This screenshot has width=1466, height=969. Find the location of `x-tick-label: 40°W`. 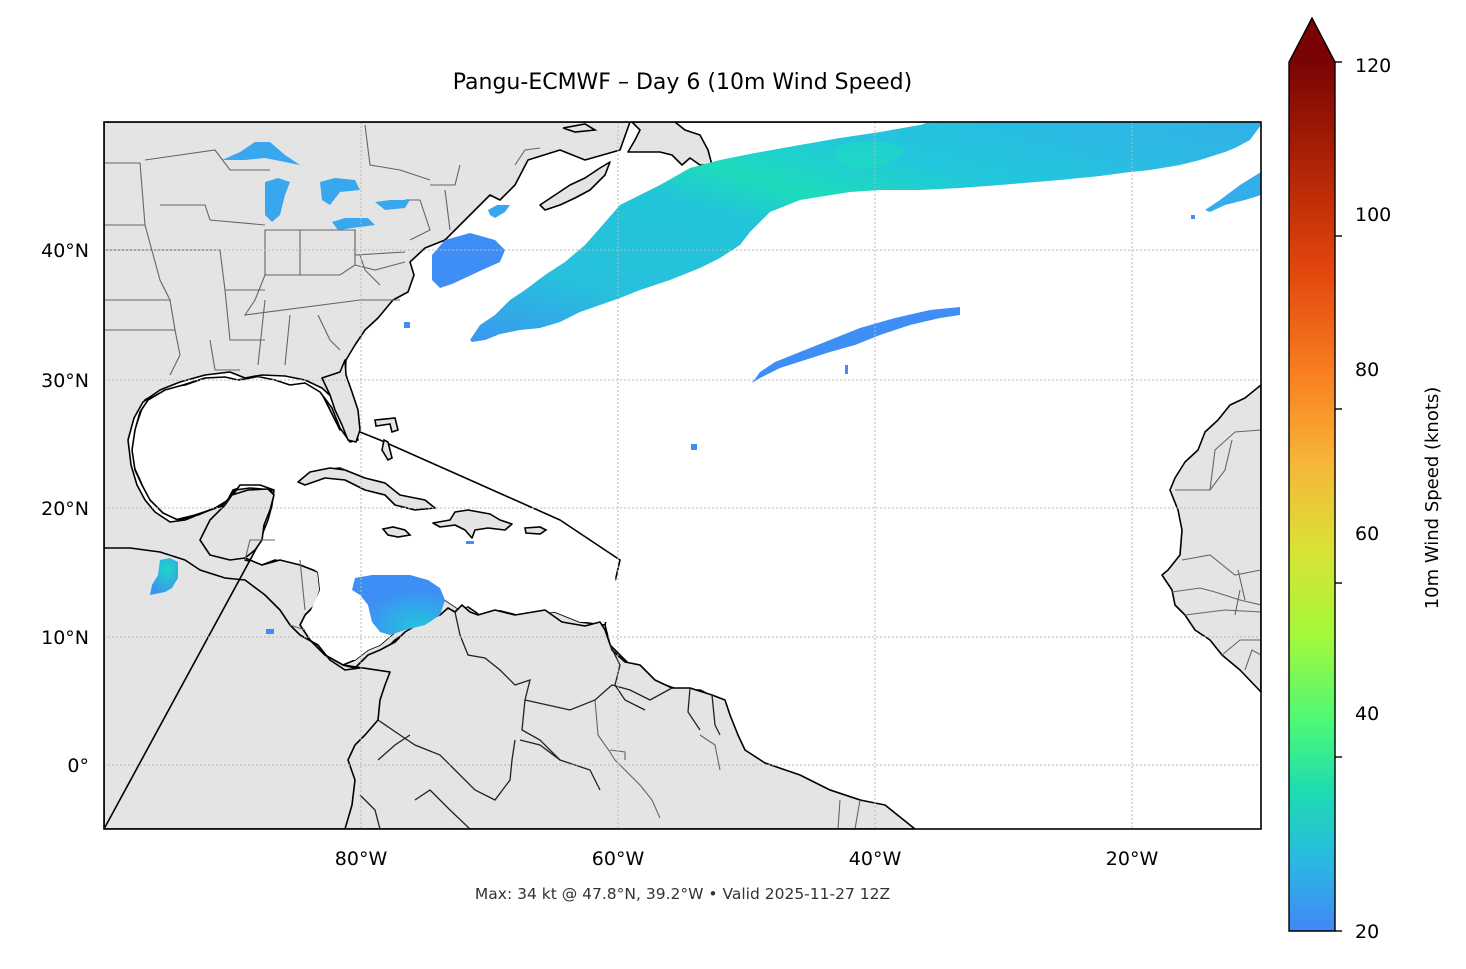

x-tick-label: 40°W is located at coordinates (875, 859).